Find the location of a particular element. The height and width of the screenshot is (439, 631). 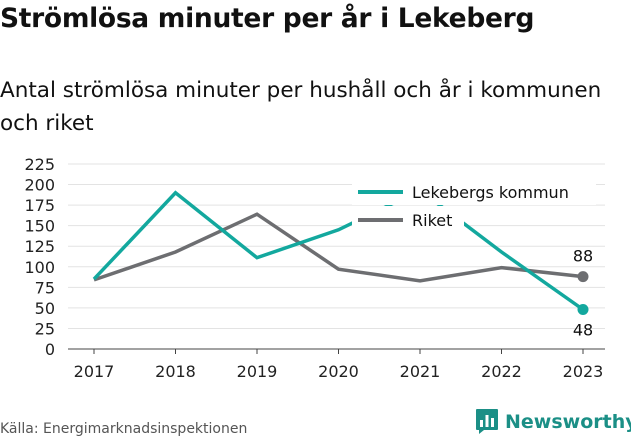

x-tick-label: 2021 is located at coordinates (420, 371).